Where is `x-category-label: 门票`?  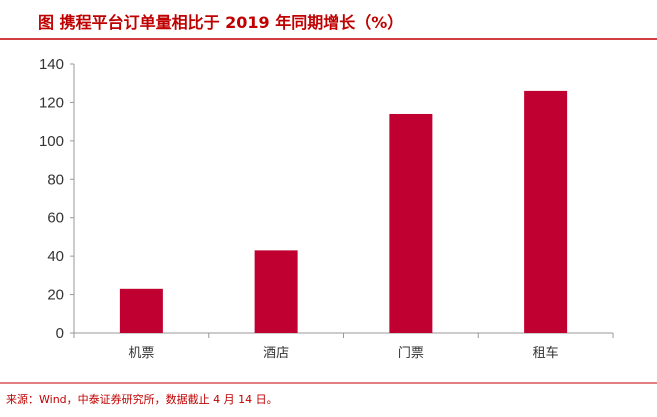 x-category-label: 门票 is located at coordinates (411, 353).